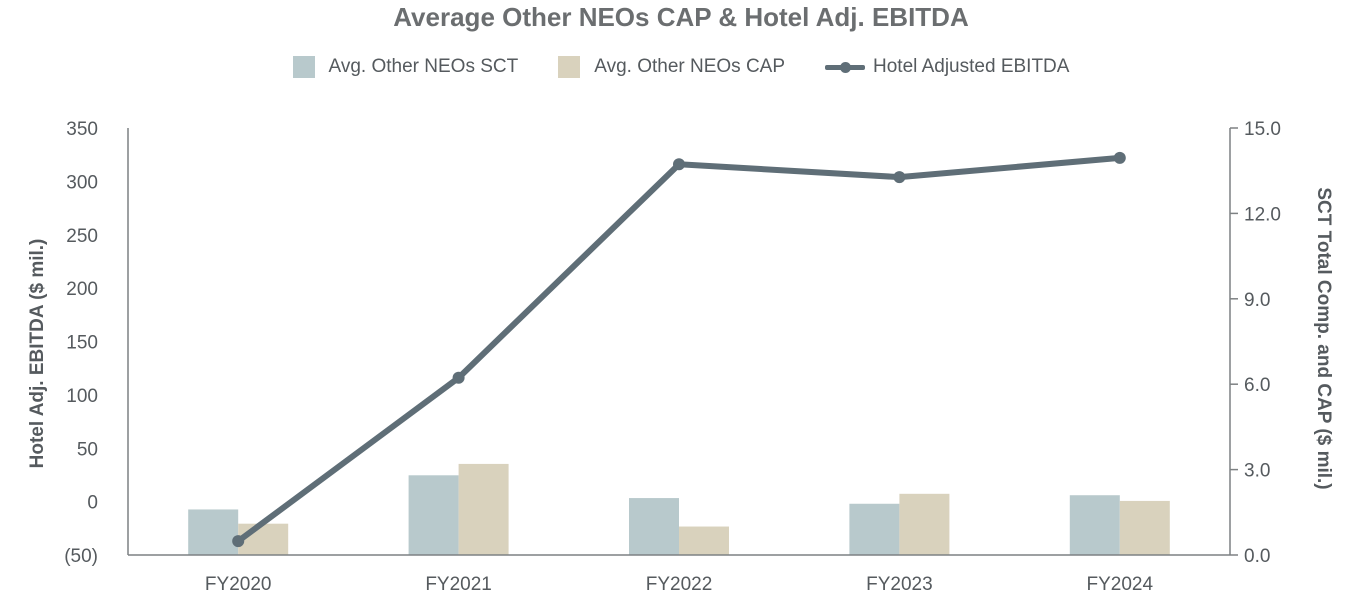 This screenshot has height=594, width=1362. Describe the element at coordinates (92, 503) in the screenshot. I see `left-tick-label: 0` at that location.